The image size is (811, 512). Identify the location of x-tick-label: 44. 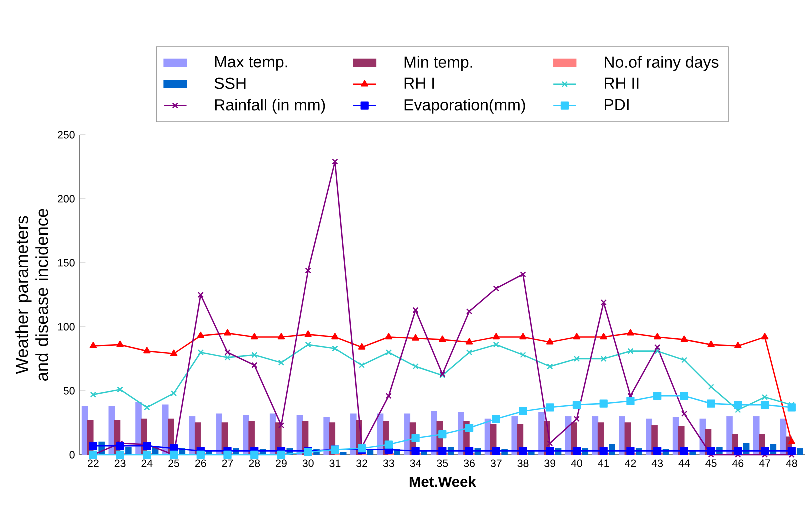
(684, 464).